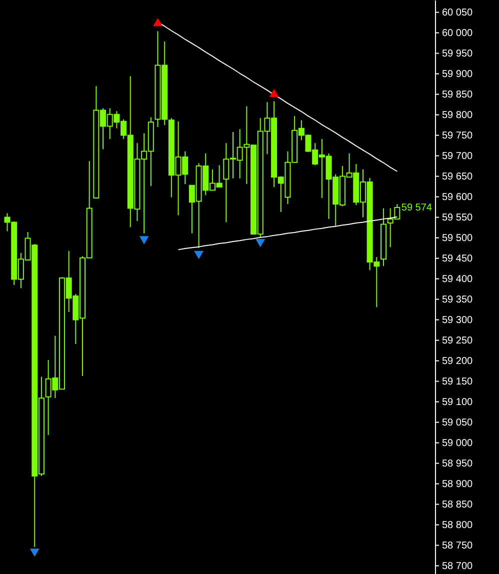 The width and height of the screenshot is (499, 574). I want to click on y-tick-label: 58 750, so click(458, 546).